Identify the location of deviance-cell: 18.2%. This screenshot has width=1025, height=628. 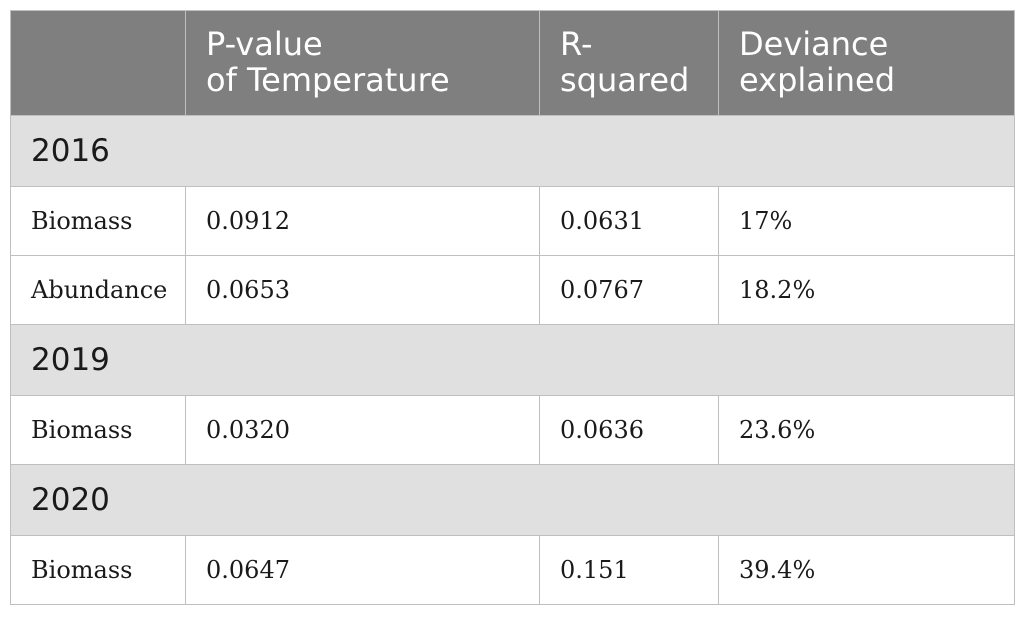
(866, 290).